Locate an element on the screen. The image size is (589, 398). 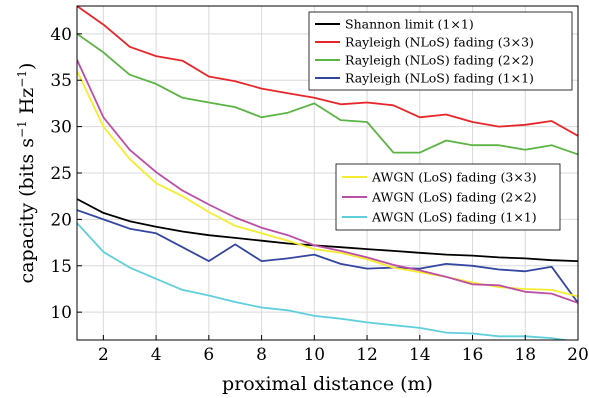
y-tick-label: 10 is located at coordinates (61, 313).